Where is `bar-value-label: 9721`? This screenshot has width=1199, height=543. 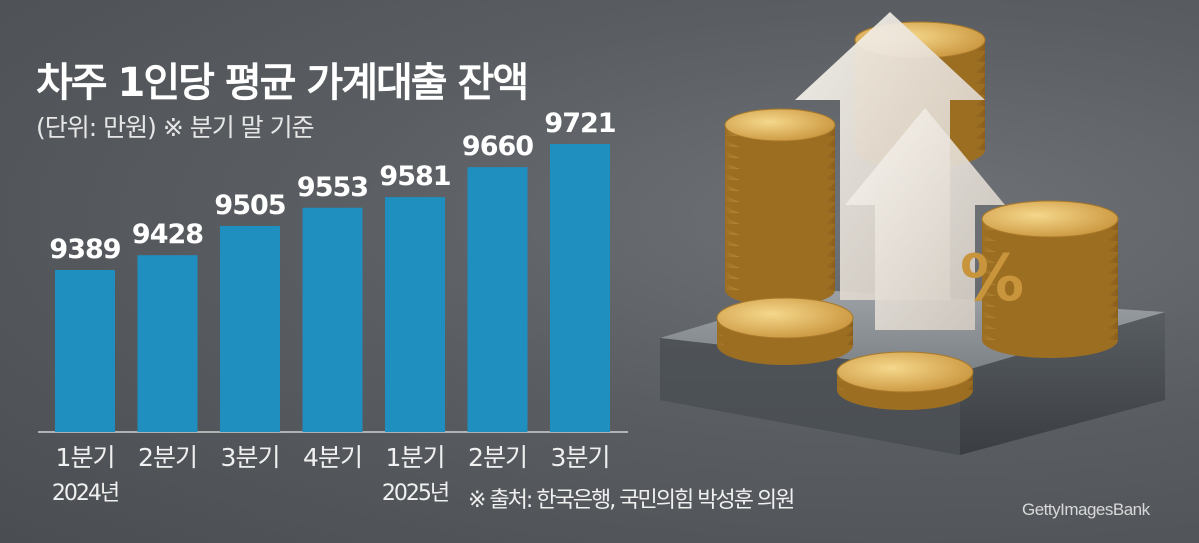 bar-value-label: 9721 is located at coordinates (579, 123).